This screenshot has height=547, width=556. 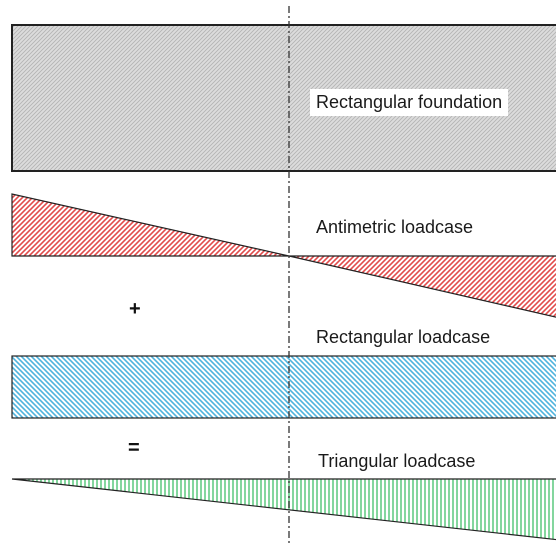 What do you see at coordinates (134, 448) in the screenshot?
I see `equals-sign: =` at bounding box center [134, 448].